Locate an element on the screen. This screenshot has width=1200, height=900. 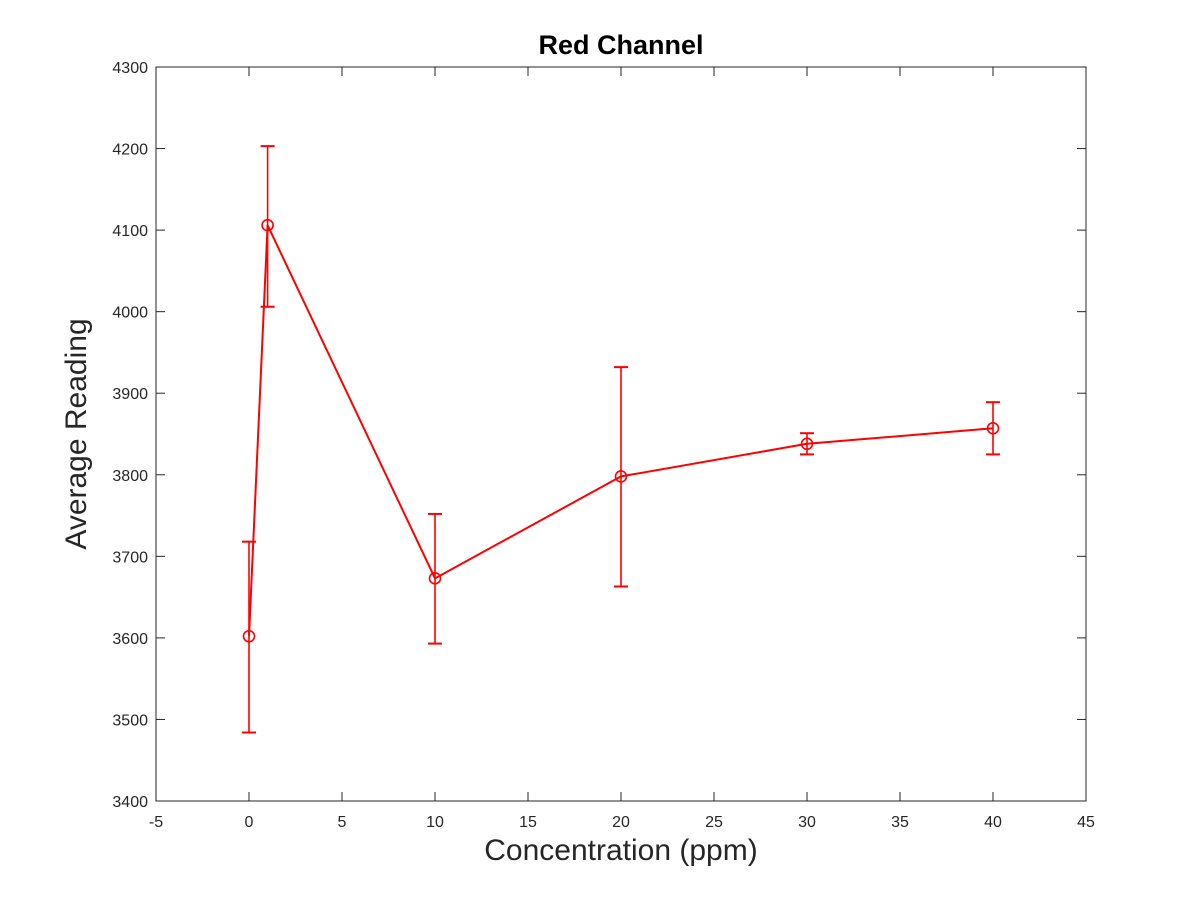
x-tick-label: 45 is located at coordinates (1086, 822).